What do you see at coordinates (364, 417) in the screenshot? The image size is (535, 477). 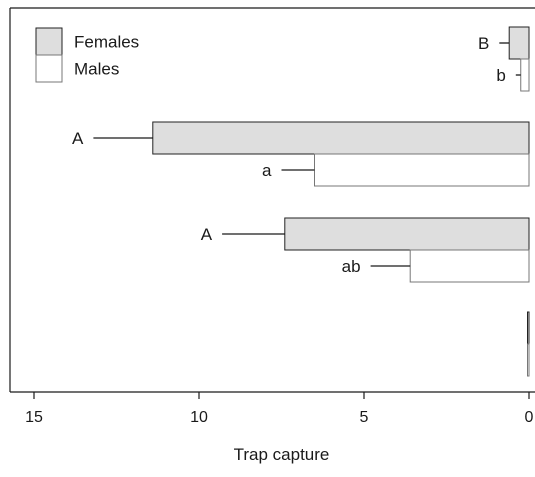 I see `x-tick-label: 5` at bounding box center [364, 417].